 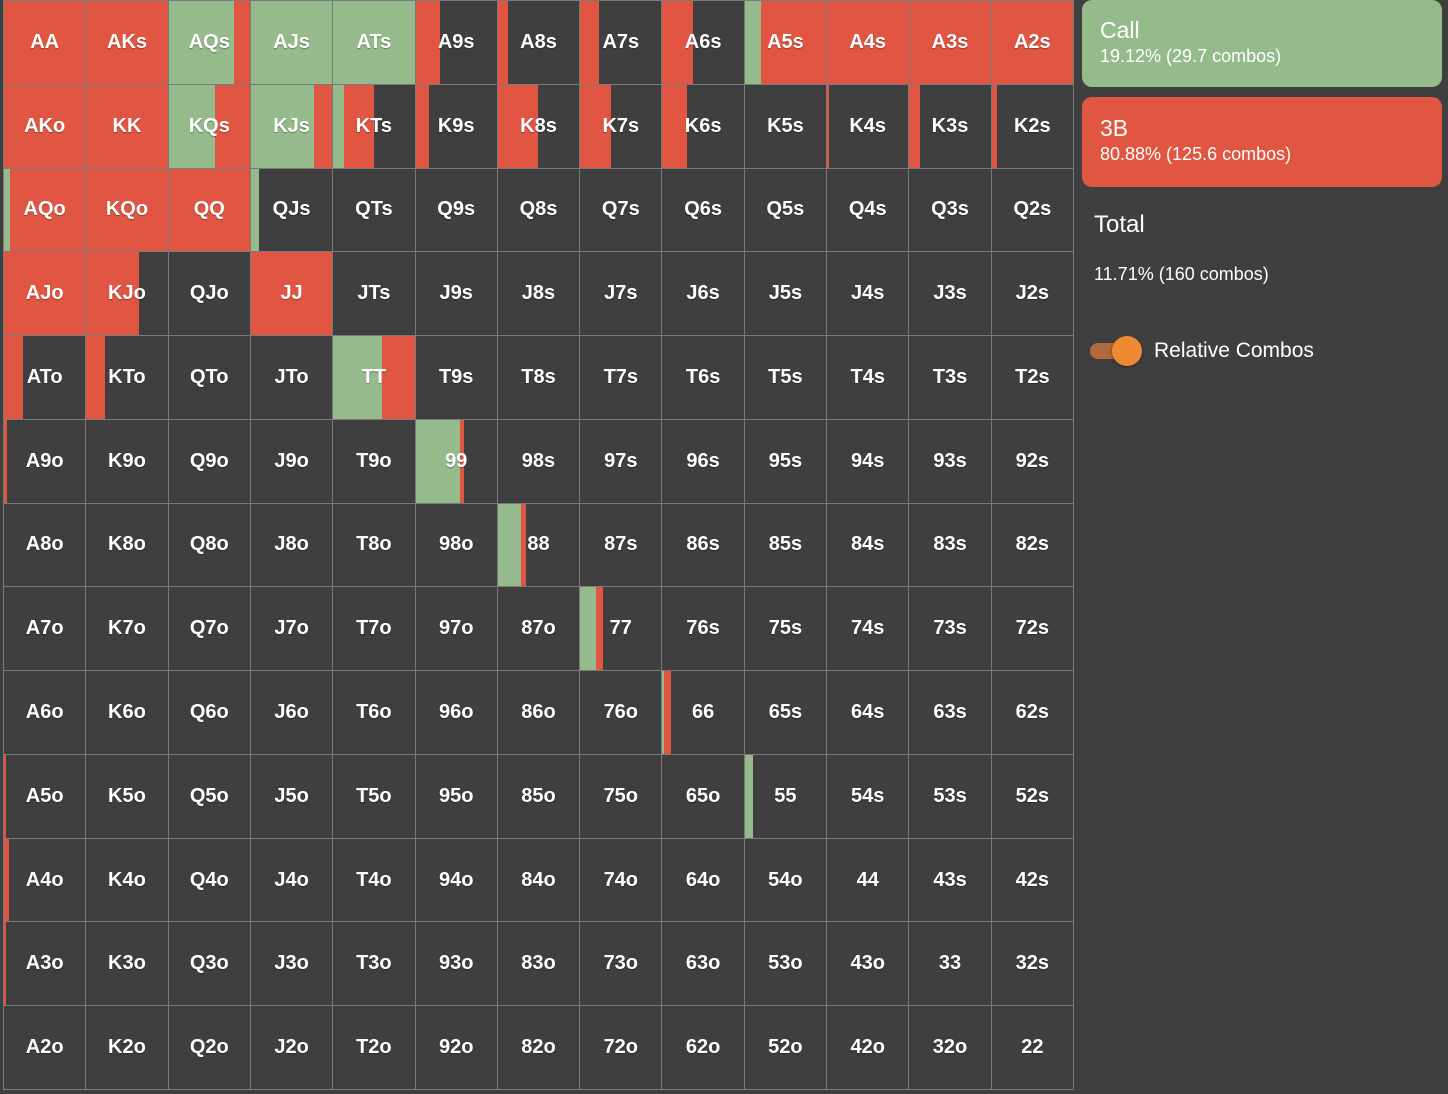 I want to click on hand-cell-96s: 96s, so click(x=702, y=460).